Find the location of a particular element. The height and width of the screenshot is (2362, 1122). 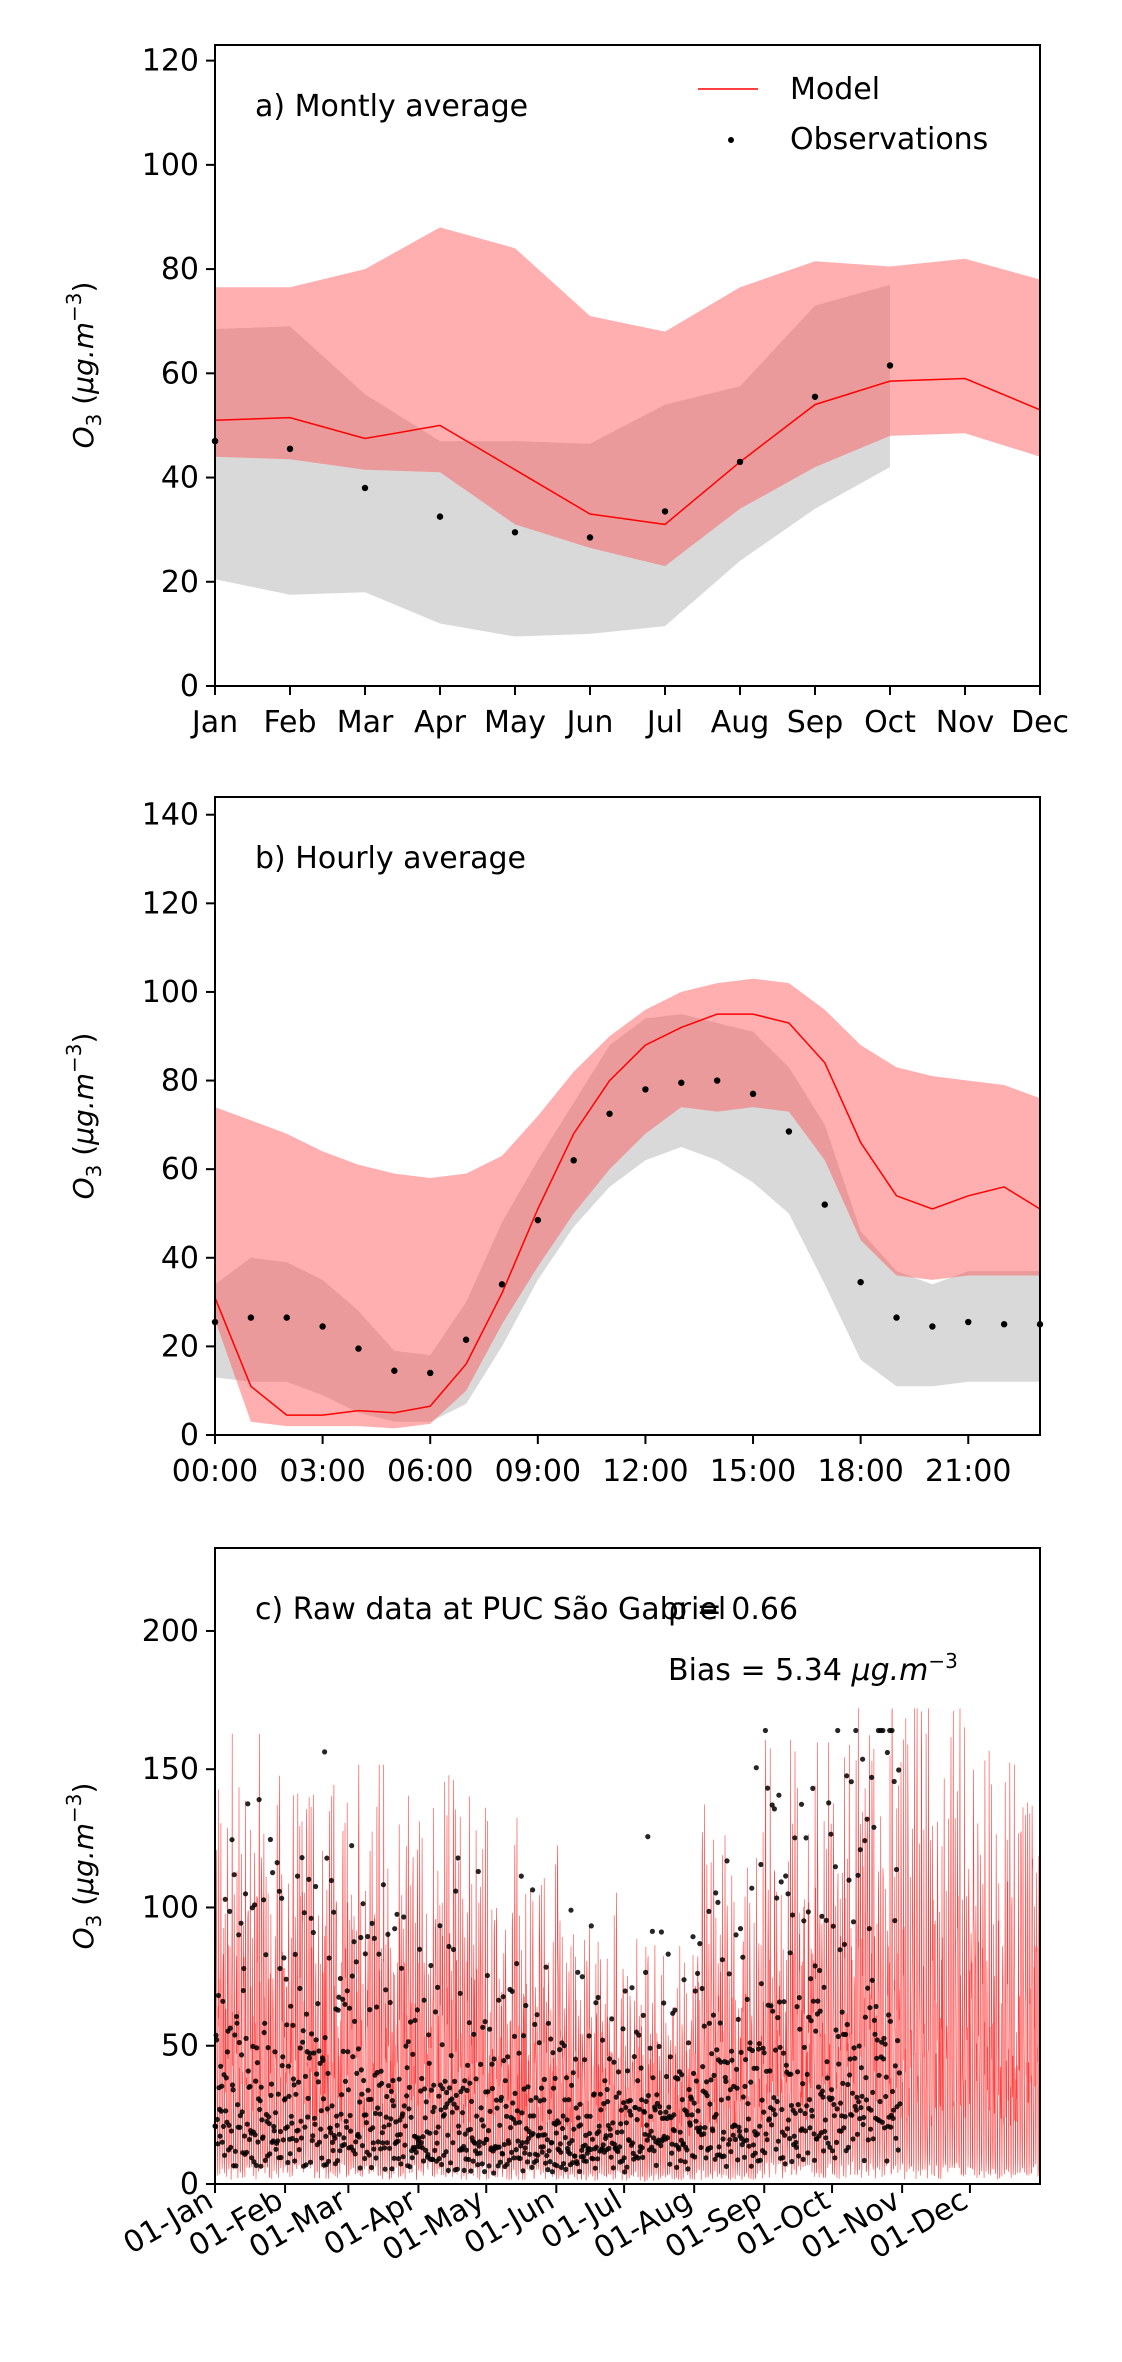

panel-a-y-axis-label: O3 (μg.m−3) is located at coordinates (84, 365).